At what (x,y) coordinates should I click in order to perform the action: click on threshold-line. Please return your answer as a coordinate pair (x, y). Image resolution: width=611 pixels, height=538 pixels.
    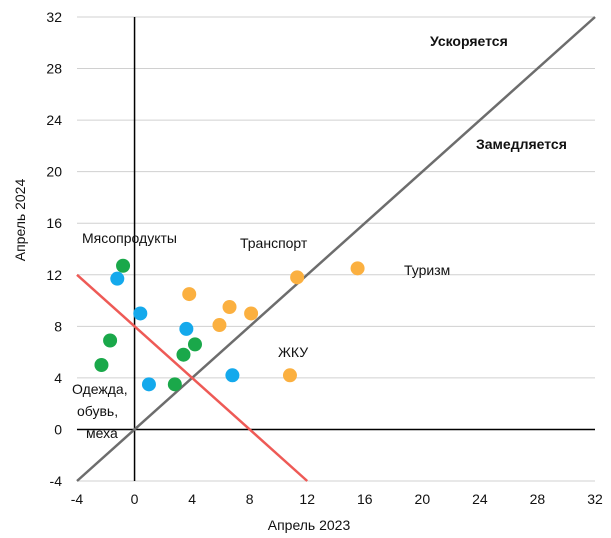
    Looking at the image, I should click on (192, 377).